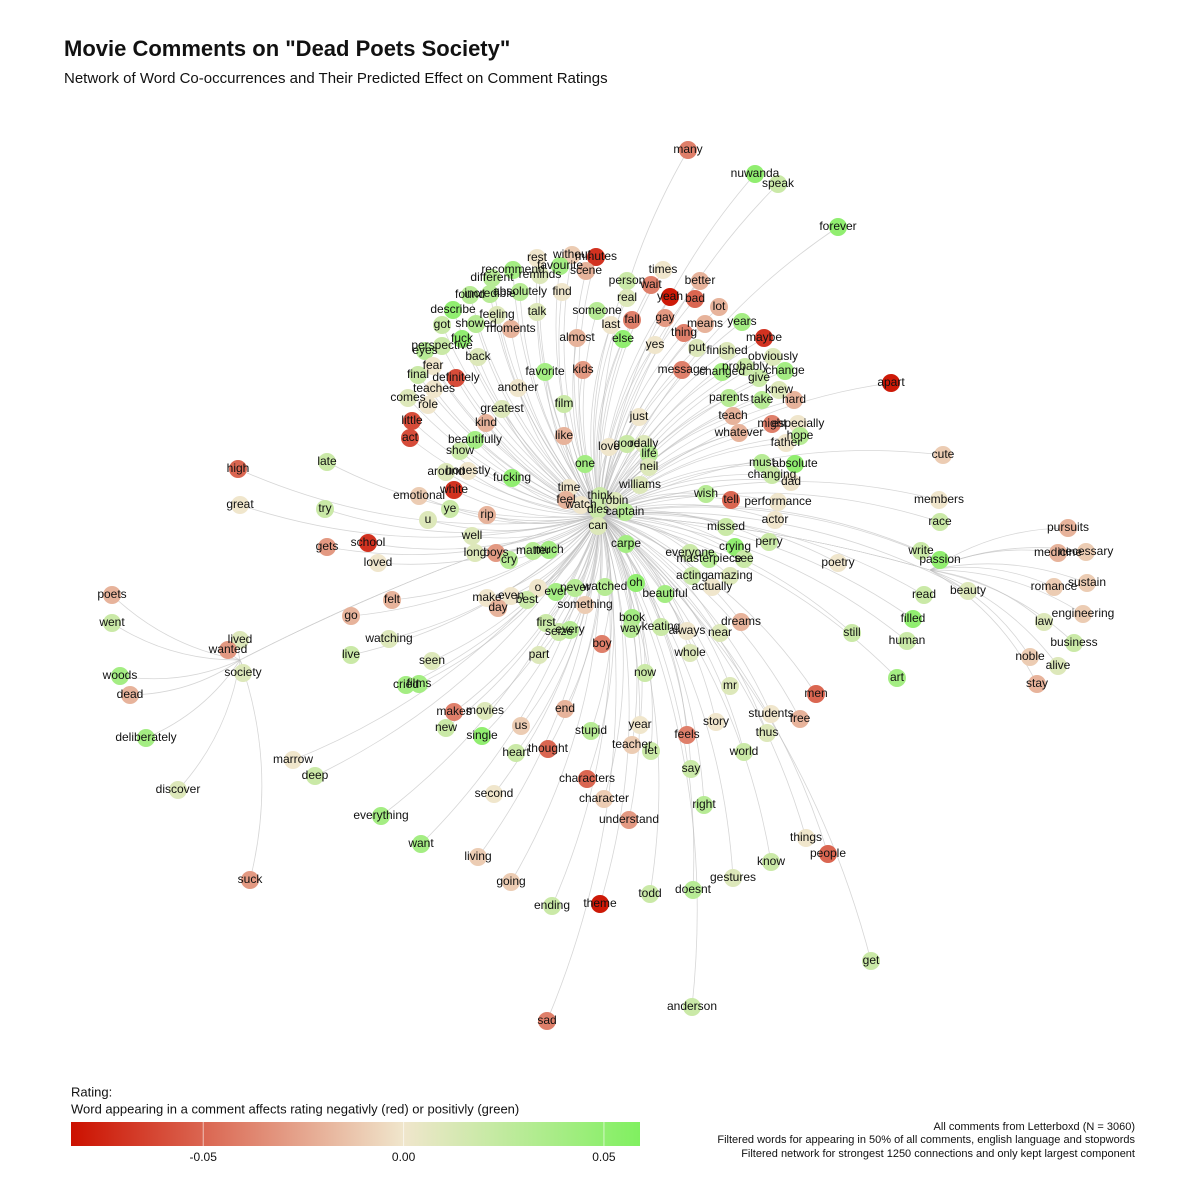  Describe the element at coordinates (705, 323) in the screenshot. I see `node-label: means` at that location.